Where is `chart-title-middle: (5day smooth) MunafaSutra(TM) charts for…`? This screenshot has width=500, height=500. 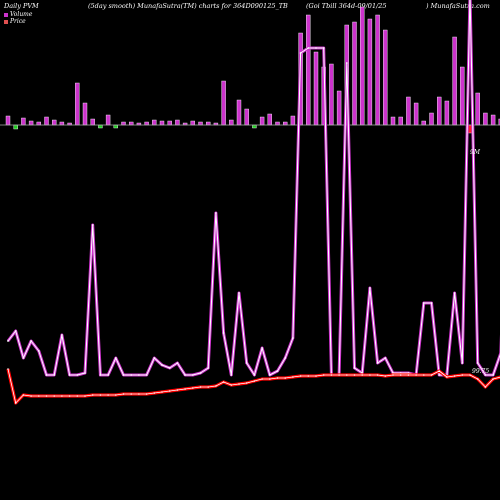 chart-title-middle: (5day smooth) MunafaSutra(TM) charts for… is located at coordinates (188, 6).